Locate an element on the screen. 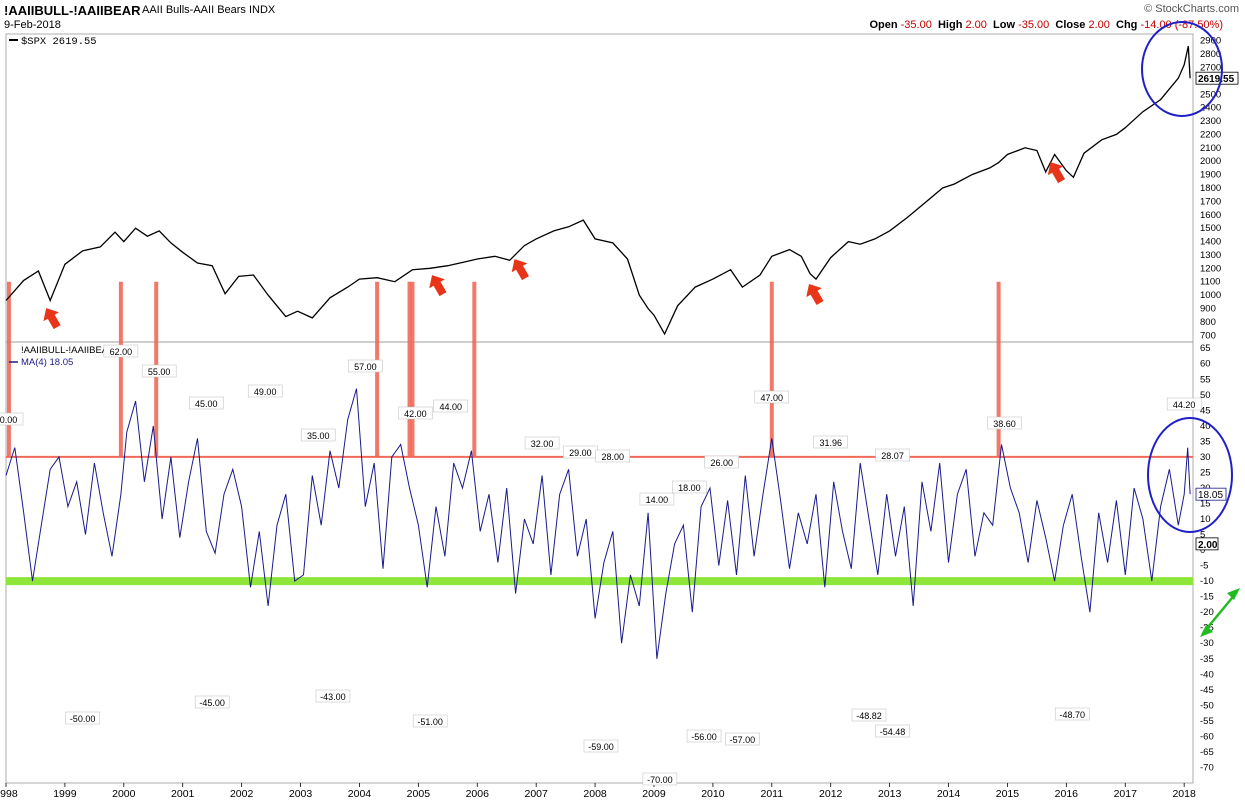  low-annotation-label: -48.70 is located at coordinates (1072, 715).